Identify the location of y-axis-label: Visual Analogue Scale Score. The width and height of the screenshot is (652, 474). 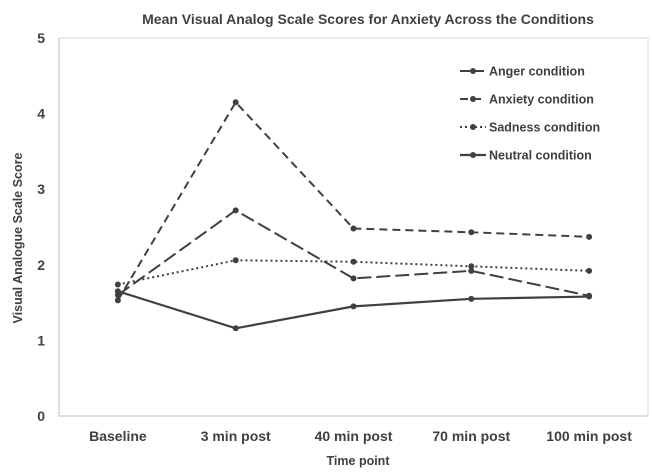
(18, 238).